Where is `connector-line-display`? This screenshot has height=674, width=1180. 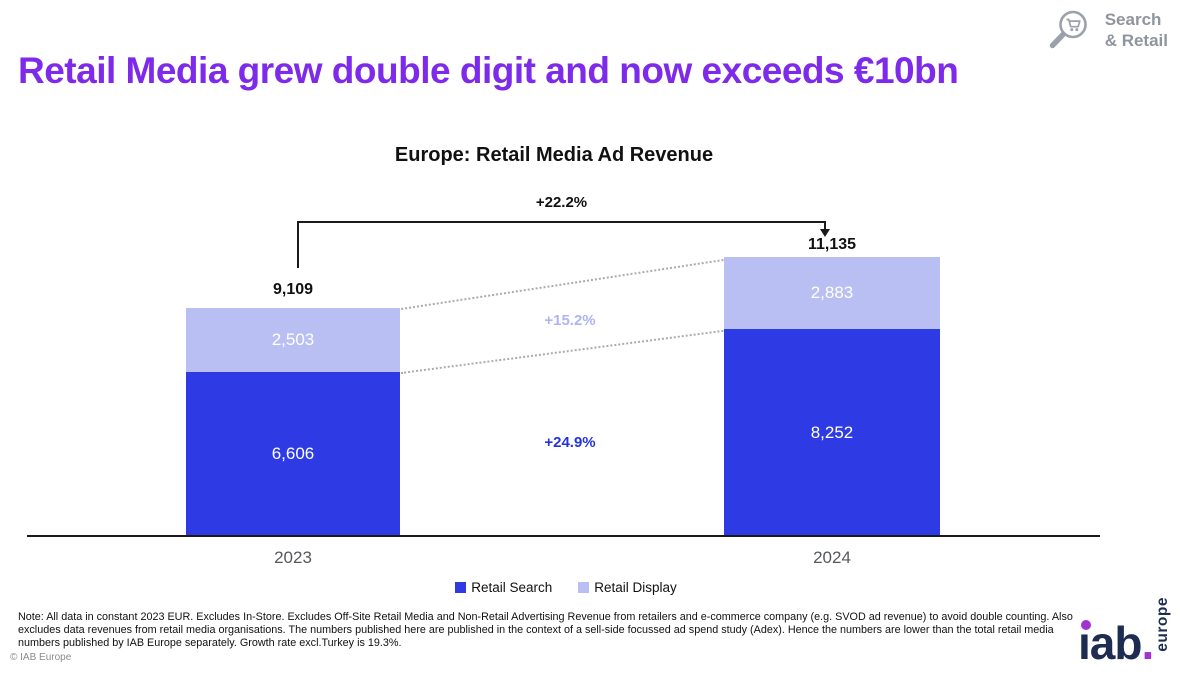
connector-line-display is located at coordinates (562, 284).